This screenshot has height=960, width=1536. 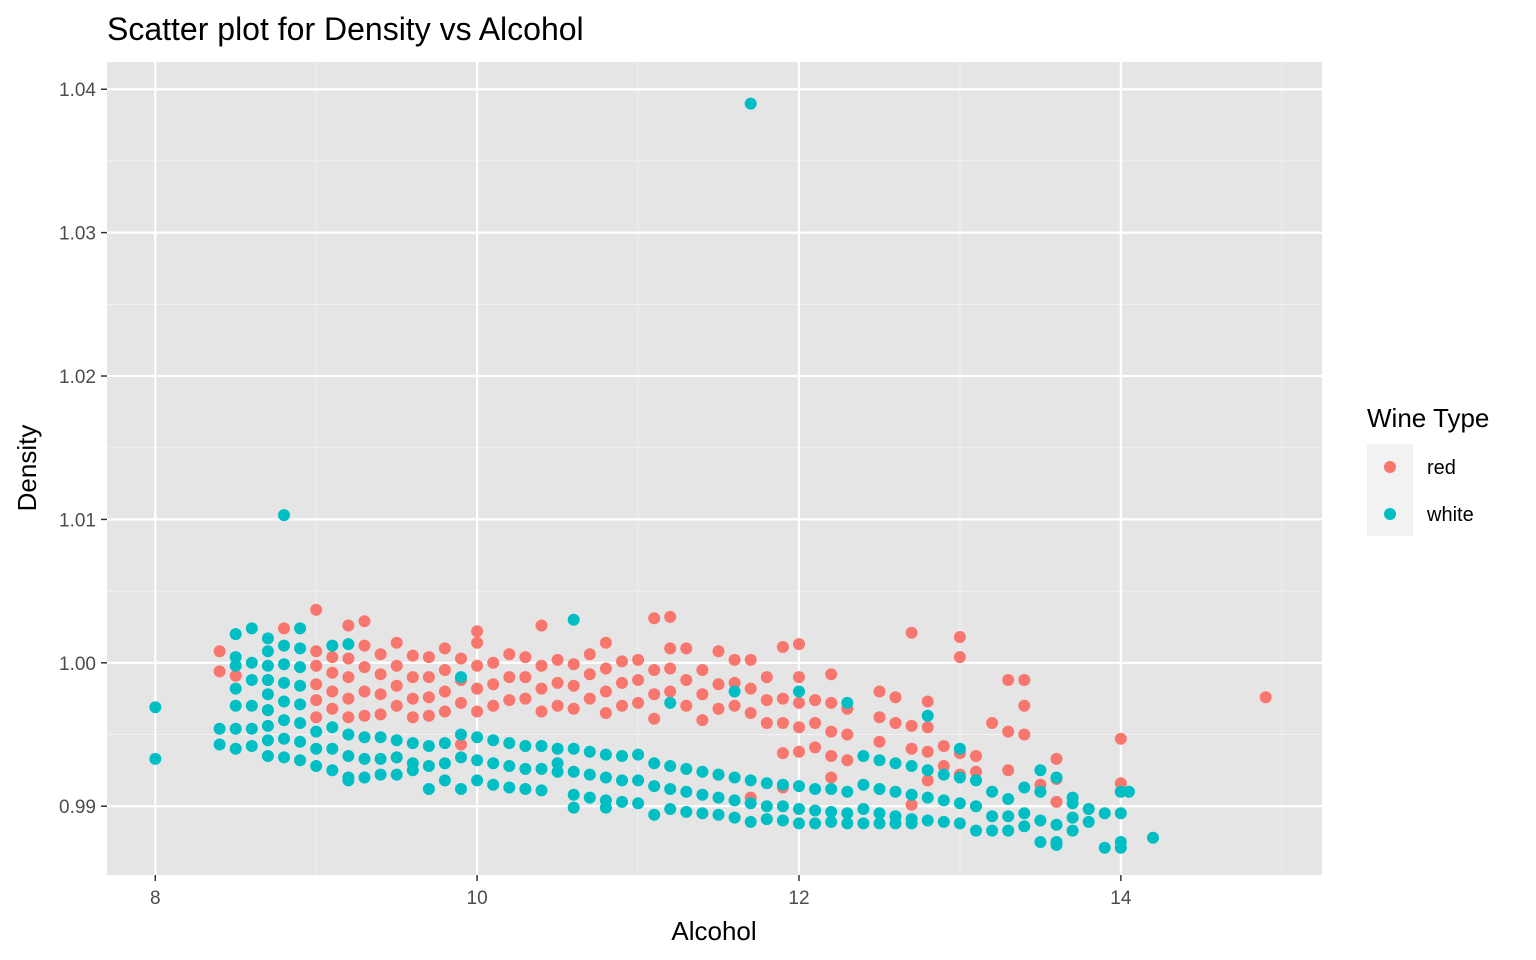 I want to click on legend-title: Wine Type, so click(x=1428, y=418).